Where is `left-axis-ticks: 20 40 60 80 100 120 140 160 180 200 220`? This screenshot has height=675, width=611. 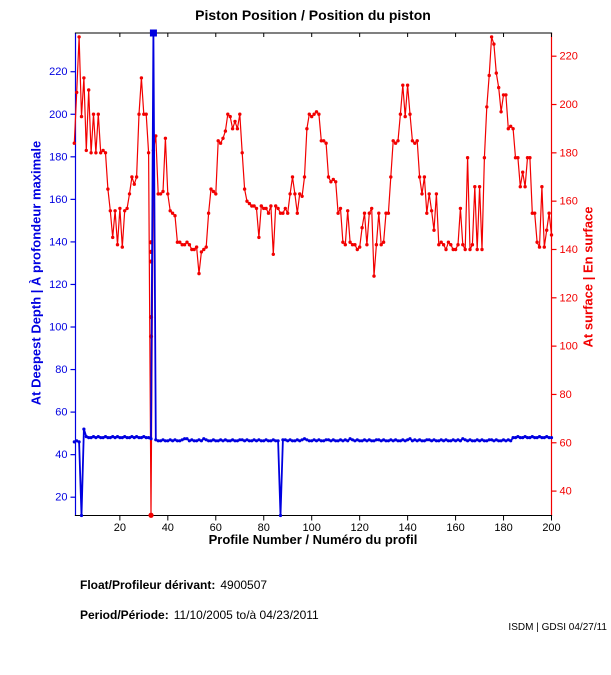 left-axis-ticks: 20 40 60 80 100 120 140 160 180 200 220 is located at coordinates (62, 285).